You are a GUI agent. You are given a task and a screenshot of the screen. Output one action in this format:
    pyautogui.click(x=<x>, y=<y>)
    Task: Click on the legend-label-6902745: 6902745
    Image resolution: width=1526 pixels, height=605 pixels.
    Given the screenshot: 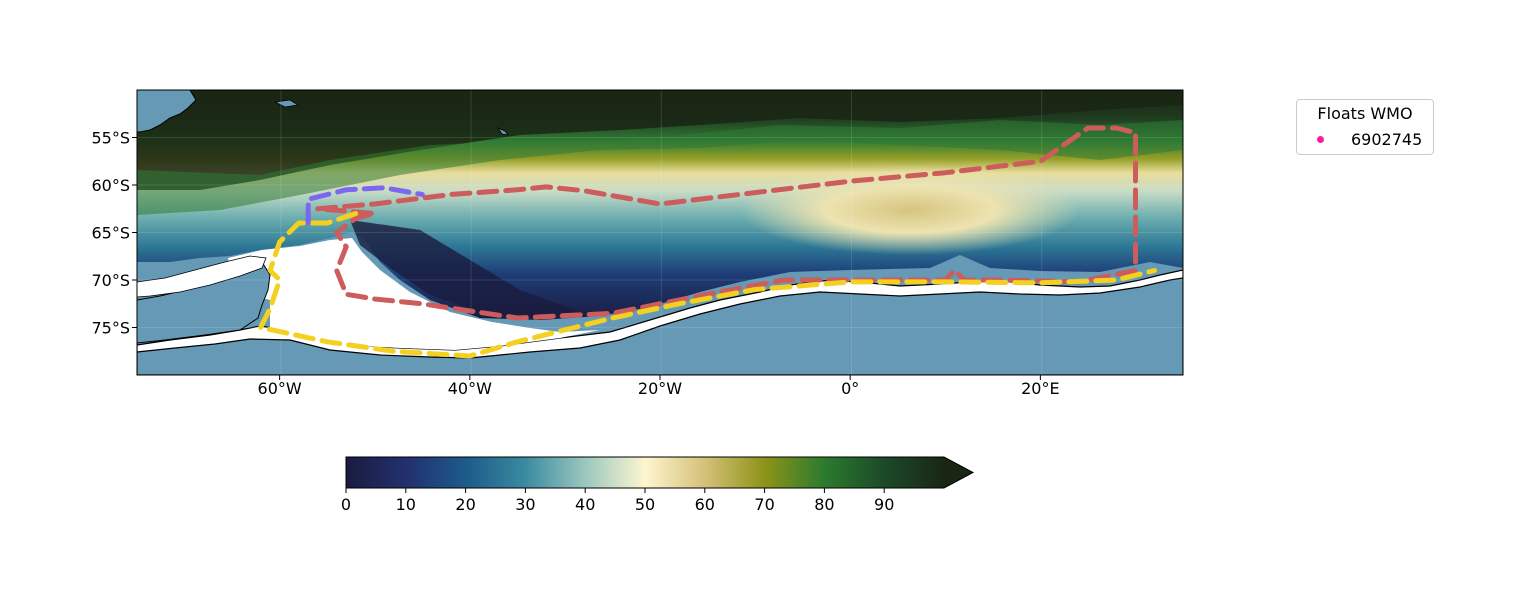 What is the action you would take?
    pyautogui.click(x=1387, y=139)
    